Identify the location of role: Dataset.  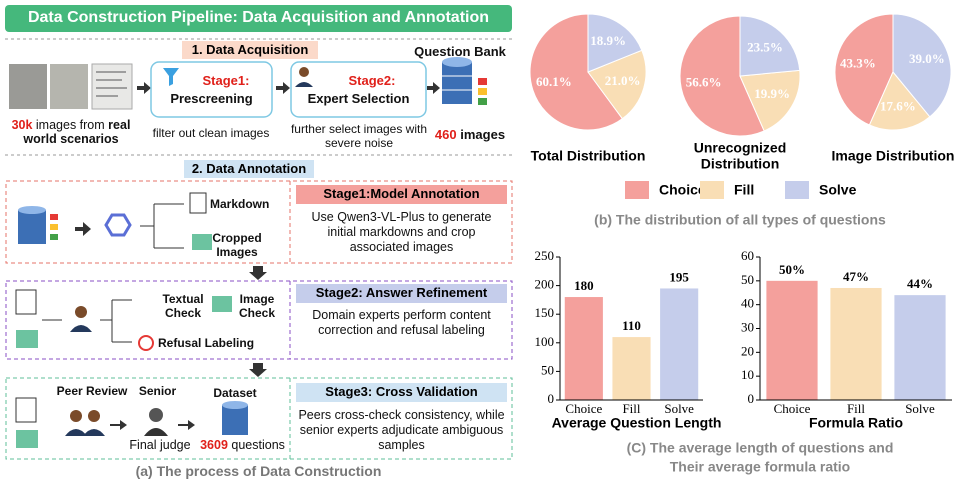
(235, 393).